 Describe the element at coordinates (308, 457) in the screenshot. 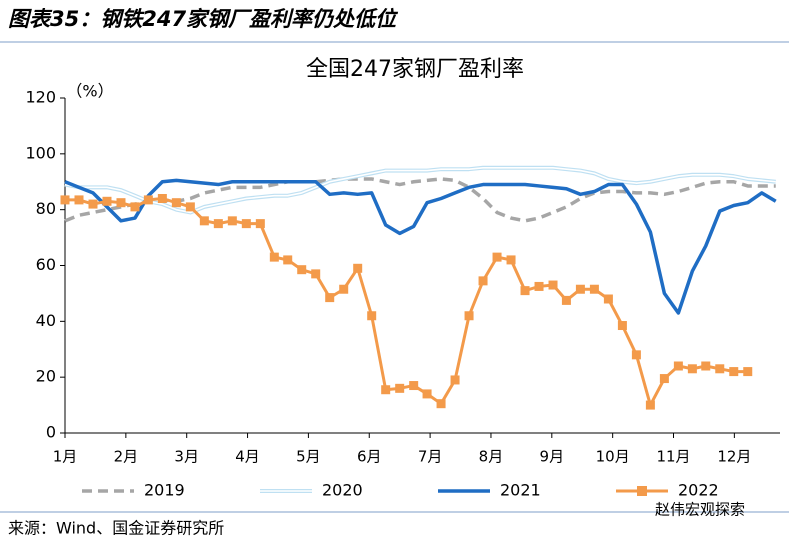

I see `x-tick-label: 5月` at that location.